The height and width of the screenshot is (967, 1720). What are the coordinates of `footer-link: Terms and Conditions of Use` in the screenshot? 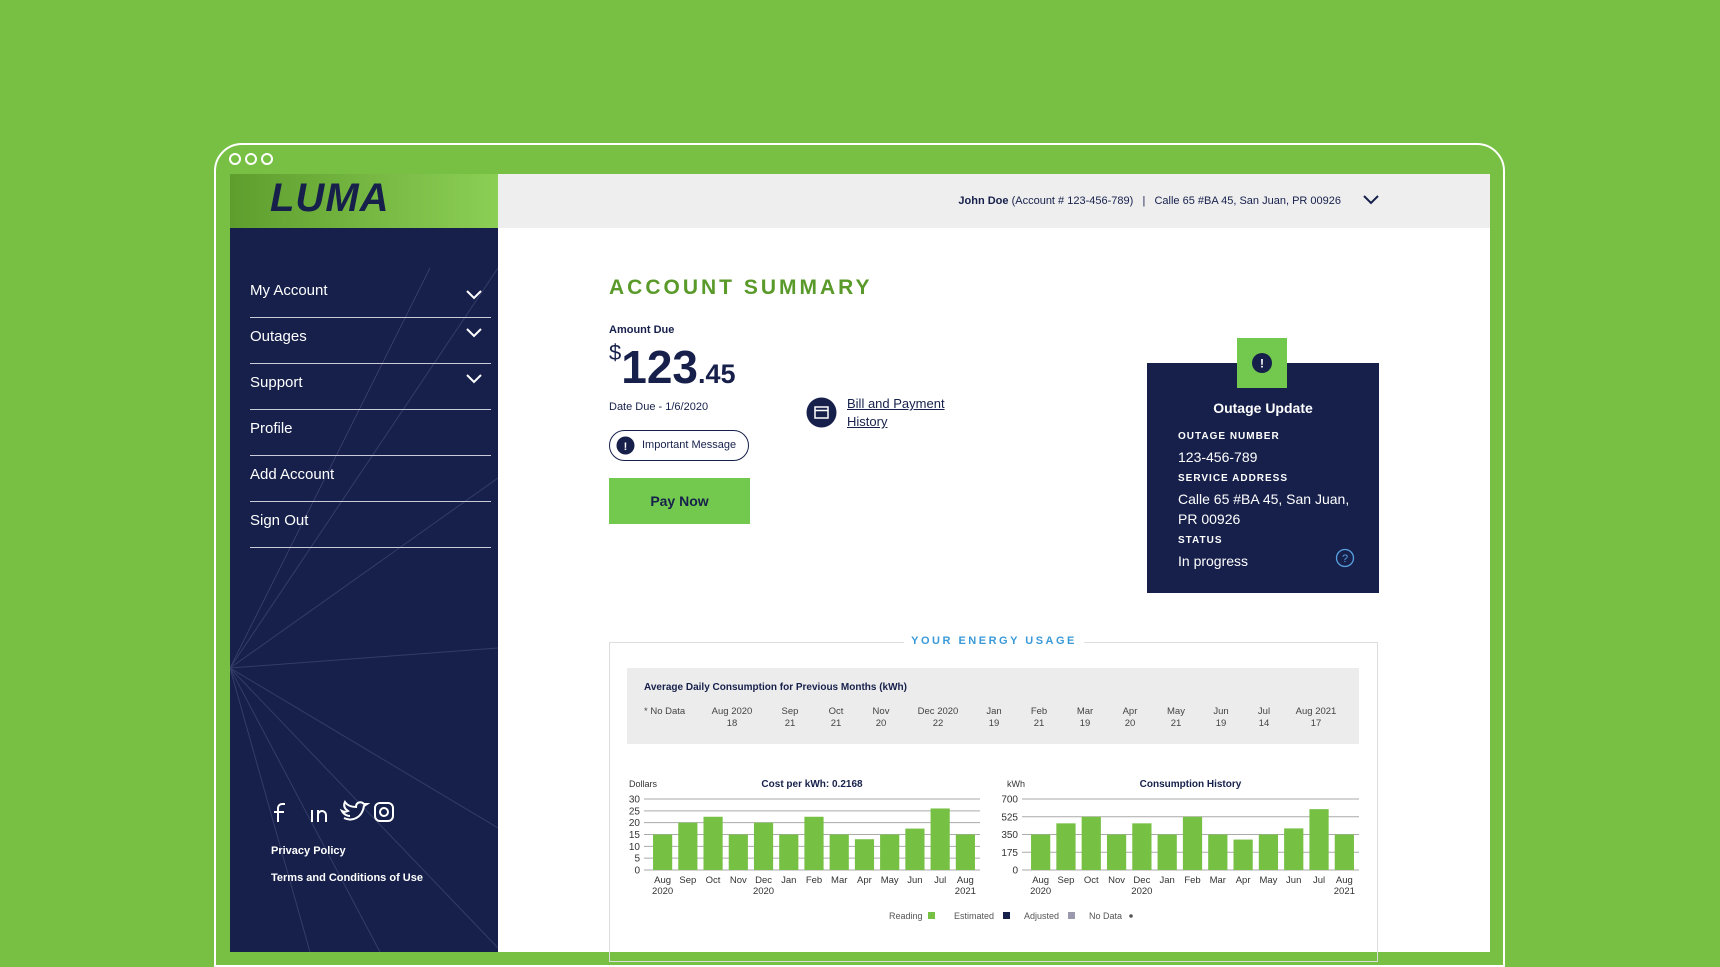 It's located at (347, 878).